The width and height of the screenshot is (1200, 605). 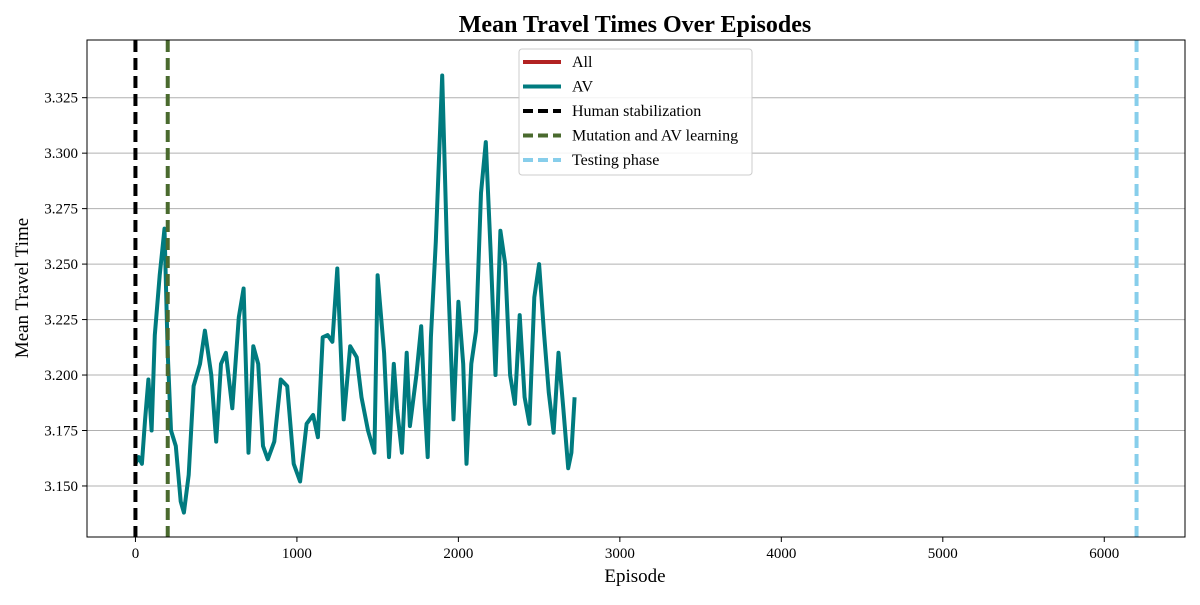 What do you see at coordinates (61, 376) in the screenshot?
I see `y-tick-label: 3.200` at bounding box center [61, 376].